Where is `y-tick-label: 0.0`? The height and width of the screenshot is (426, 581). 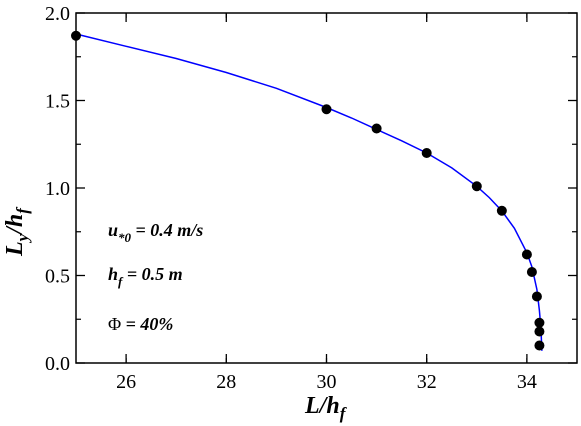 y-tick-label: 0.0 is located at coordinates (57, 364).